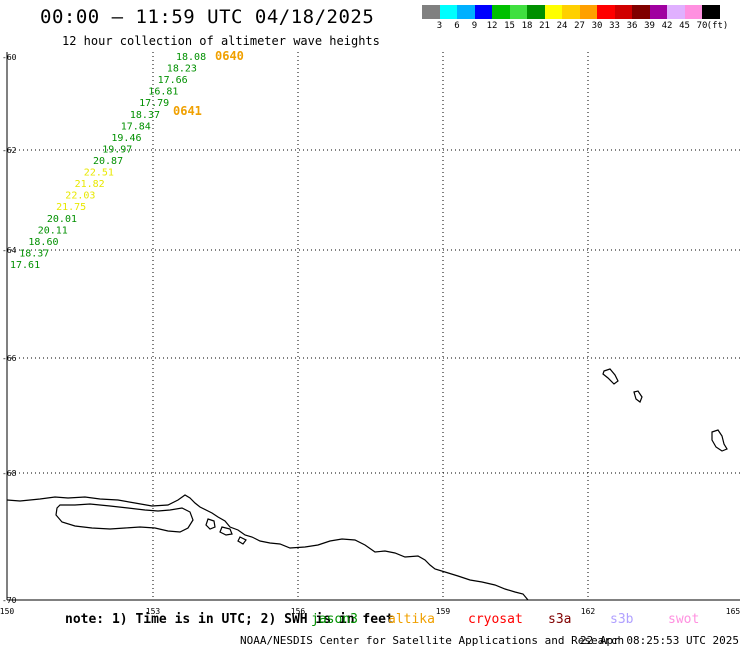 The width and height of the screenshot is (740, 650). What do you see at coordinates (136, 126) in the screenshot?
I see `wave-height-label: 17.84` at bounding box center [136, 126].